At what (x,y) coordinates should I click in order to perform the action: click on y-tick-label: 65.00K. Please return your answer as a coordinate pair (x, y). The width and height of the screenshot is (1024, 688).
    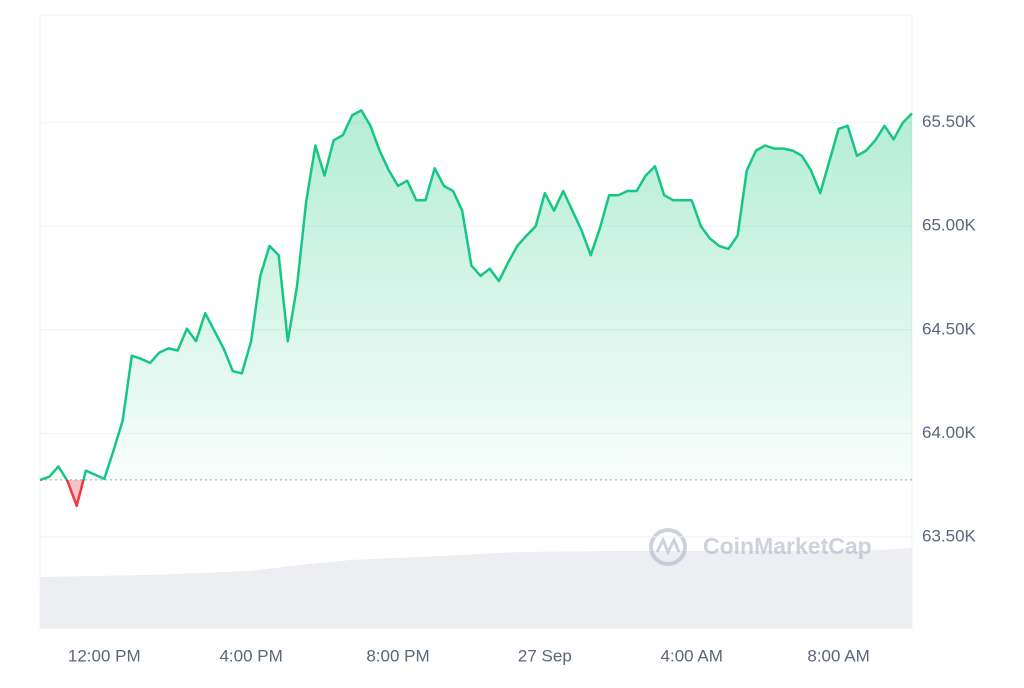
    Looking at the image, I should click on (949, 225).